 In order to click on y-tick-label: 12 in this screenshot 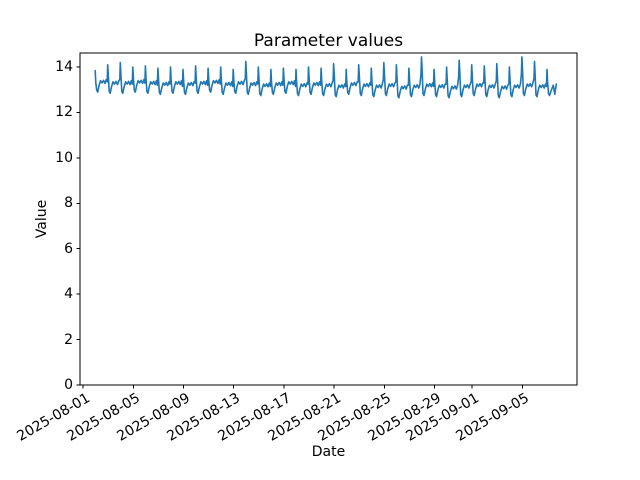, I will do `click(64, 112)`.